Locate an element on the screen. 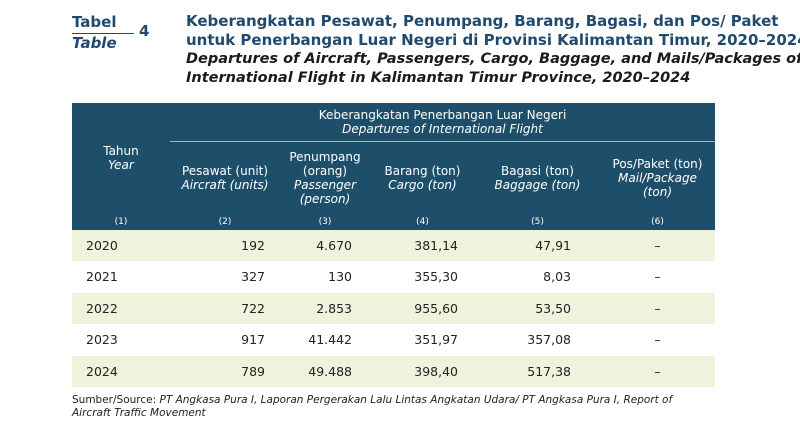 The image size is (800, 425). value-cell: 917 is located at coordinates (225, 340).